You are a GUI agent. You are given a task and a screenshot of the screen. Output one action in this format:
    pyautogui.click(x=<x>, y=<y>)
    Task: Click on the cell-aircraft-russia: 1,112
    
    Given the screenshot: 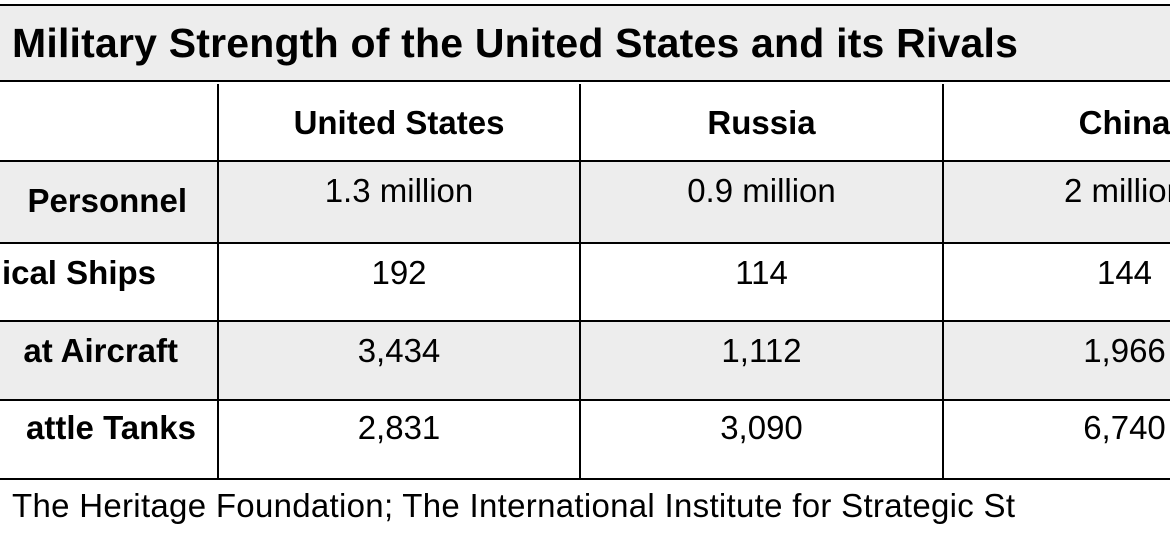 What is the action you would take?
    pyautogui.click(x=761, y=350)
    